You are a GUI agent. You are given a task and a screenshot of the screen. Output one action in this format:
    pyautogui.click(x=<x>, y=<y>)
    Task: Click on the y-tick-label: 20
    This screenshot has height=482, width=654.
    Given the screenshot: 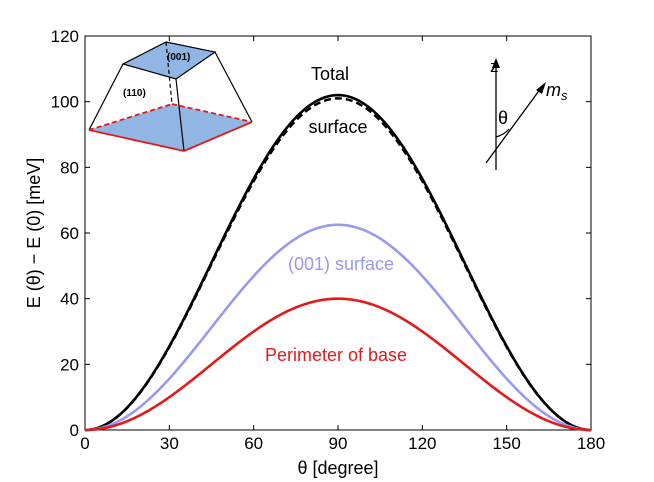 What is the action you would take?
    pyautogui.click(x=69, y=364)
    